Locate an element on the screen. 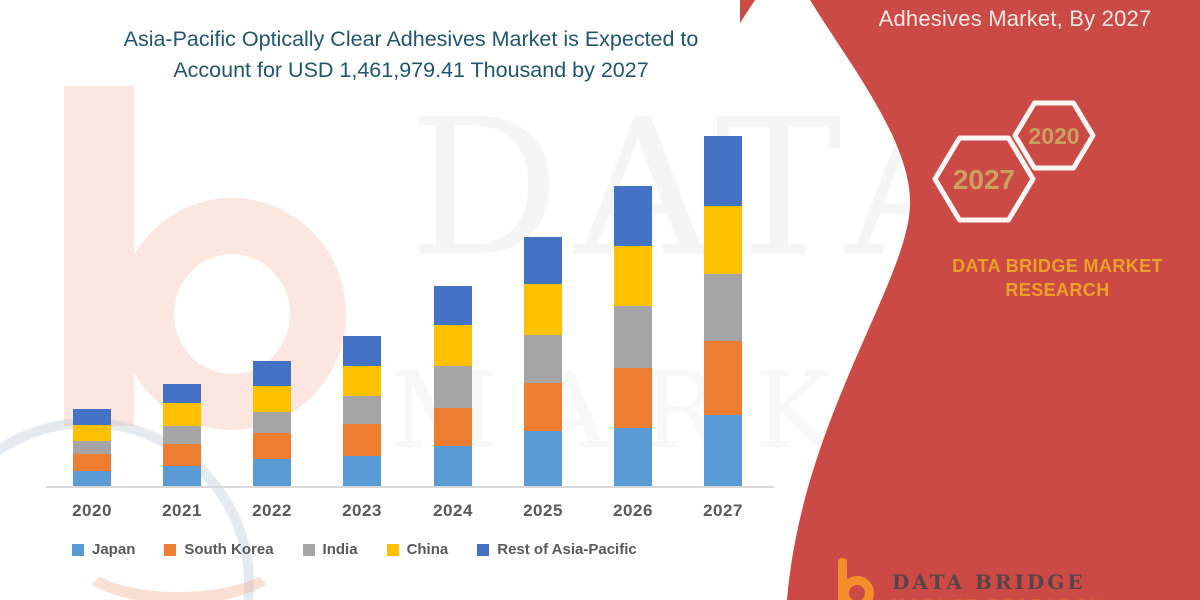  legend-item-india: India is located at coordinates (330, 549).